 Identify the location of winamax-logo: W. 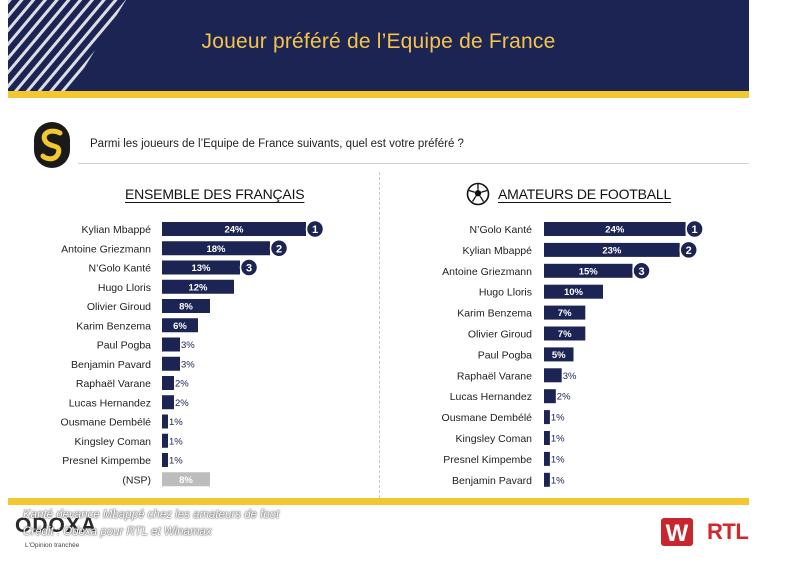
(677, 532).